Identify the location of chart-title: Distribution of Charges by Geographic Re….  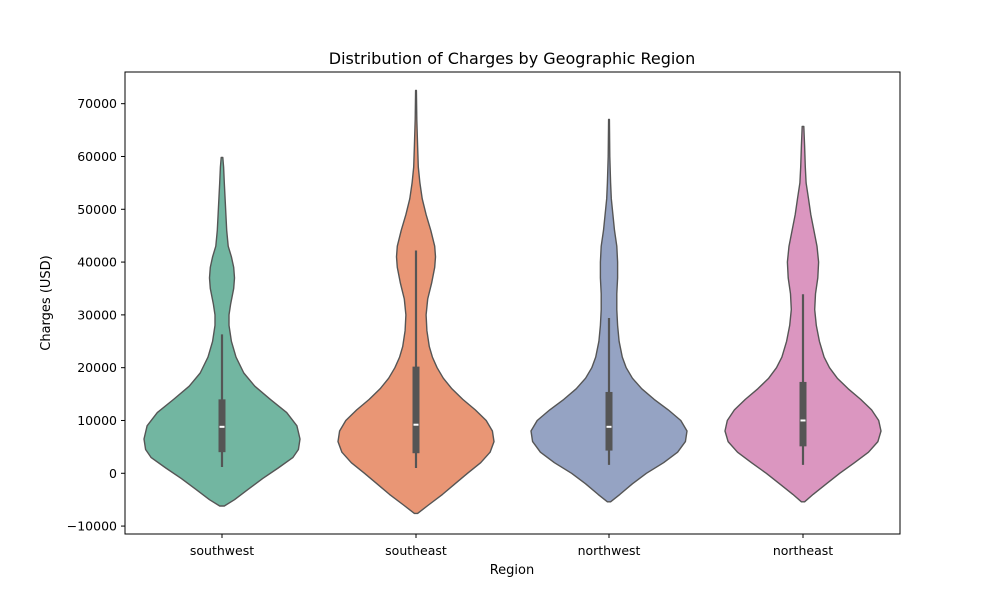
(512, 58).